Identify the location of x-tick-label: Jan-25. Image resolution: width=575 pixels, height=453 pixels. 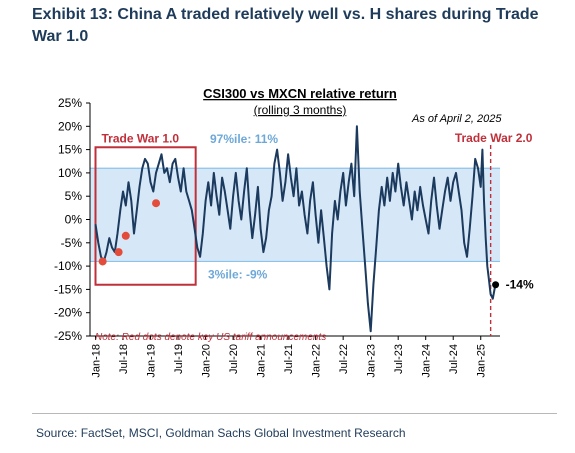
(482, 361).